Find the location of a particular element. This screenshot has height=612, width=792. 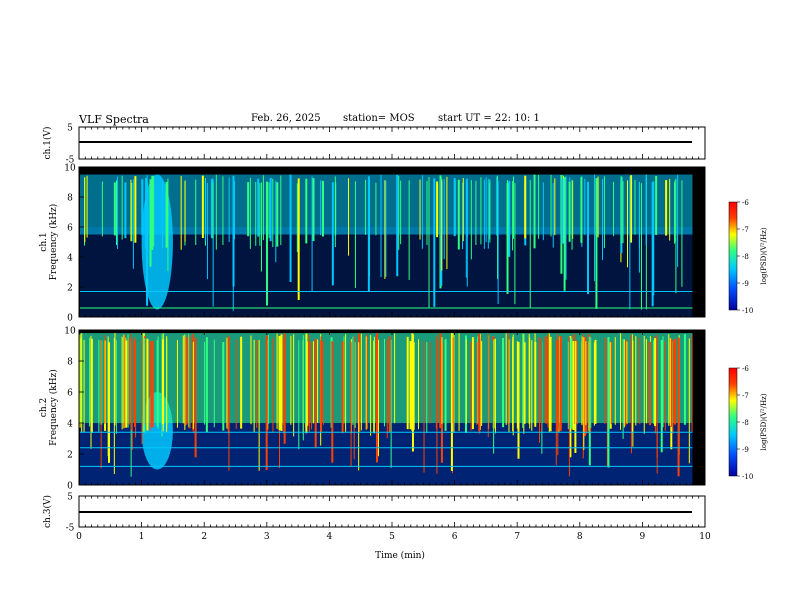

x-tick-label: 7 is located at coordinates (517, 537).